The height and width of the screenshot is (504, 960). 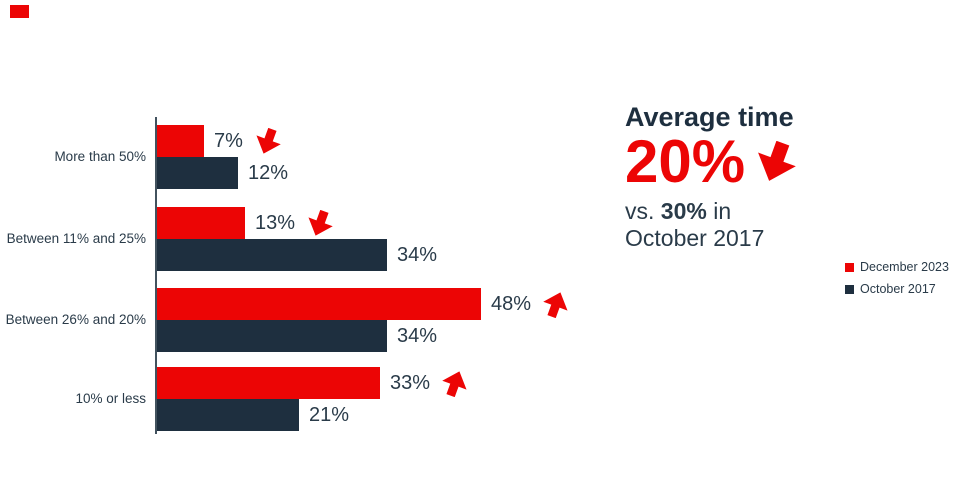 What do you see at coordinates (248, 141) in the screenshot?
I see `value-label-december-2023: 7%` at bounding box center [248, 141].